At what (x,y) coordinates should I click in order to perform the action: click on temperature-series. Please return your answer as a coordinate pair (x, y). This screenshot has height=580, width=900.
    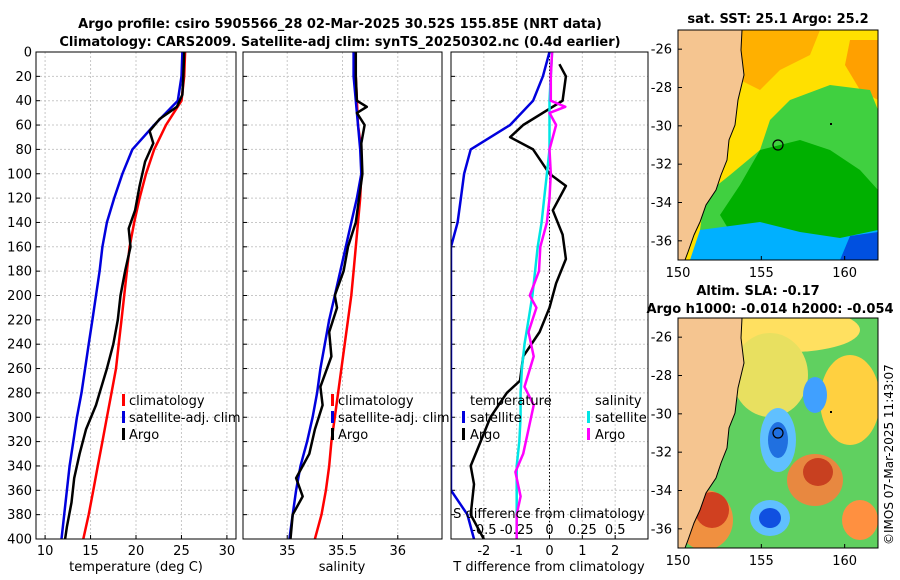
    Looking at the image, I should click on (123, 295).